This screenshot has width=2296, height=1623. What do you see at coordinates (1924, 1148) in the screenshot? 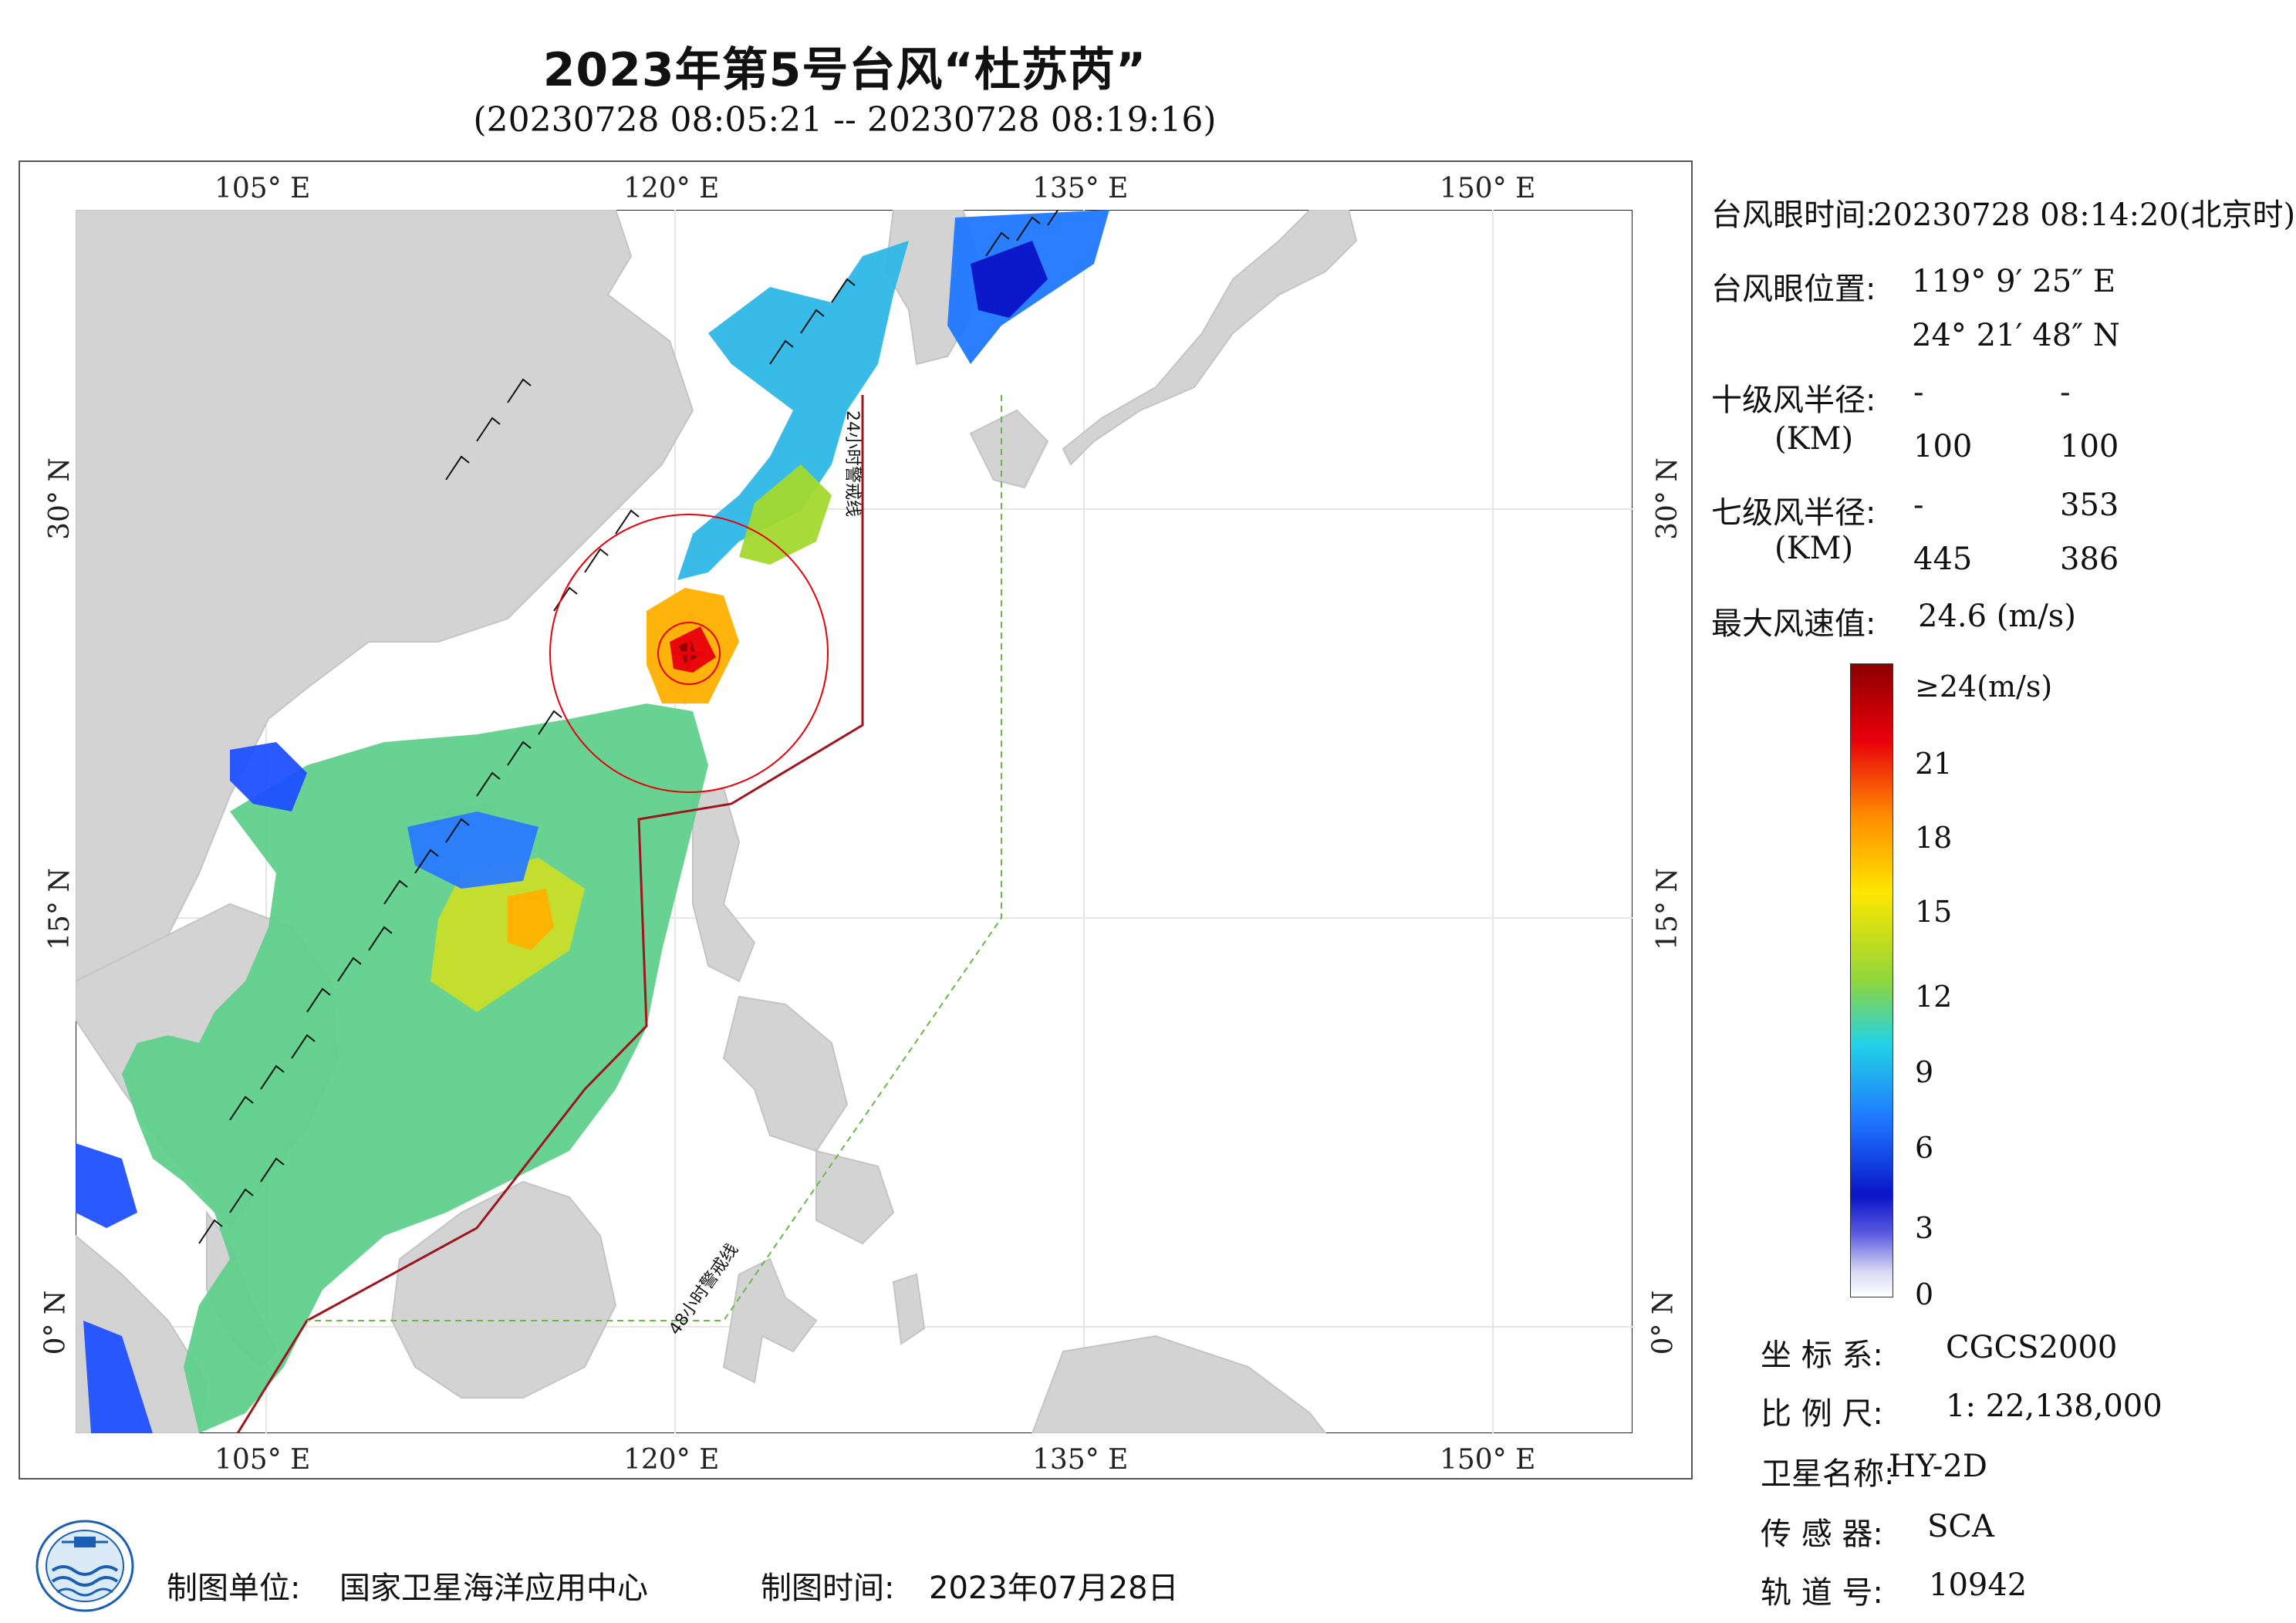
I see `colorbar-label-6: 6` at bounding box center [1924, 1148].